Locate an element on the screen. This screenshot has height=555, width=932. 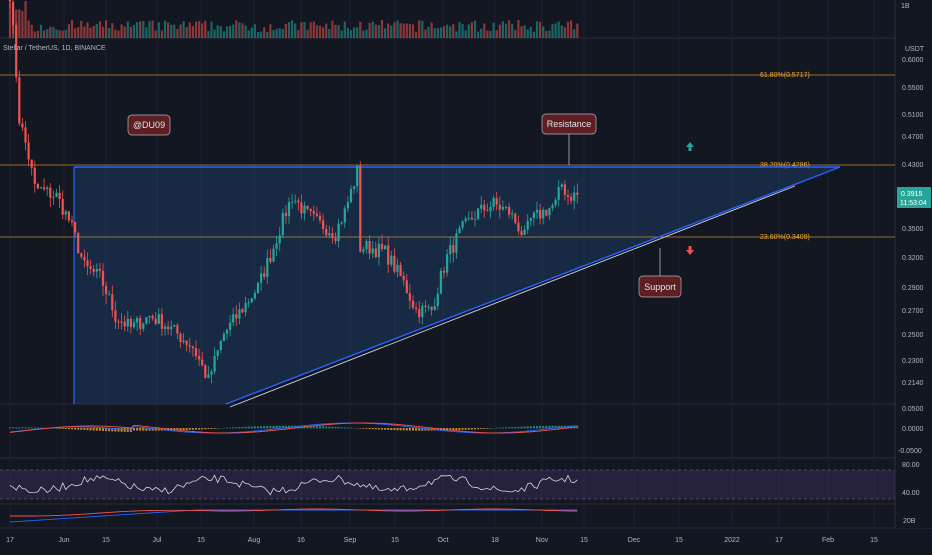
bottom-indicator-tick: 20B is located at coordinates (909, 521).